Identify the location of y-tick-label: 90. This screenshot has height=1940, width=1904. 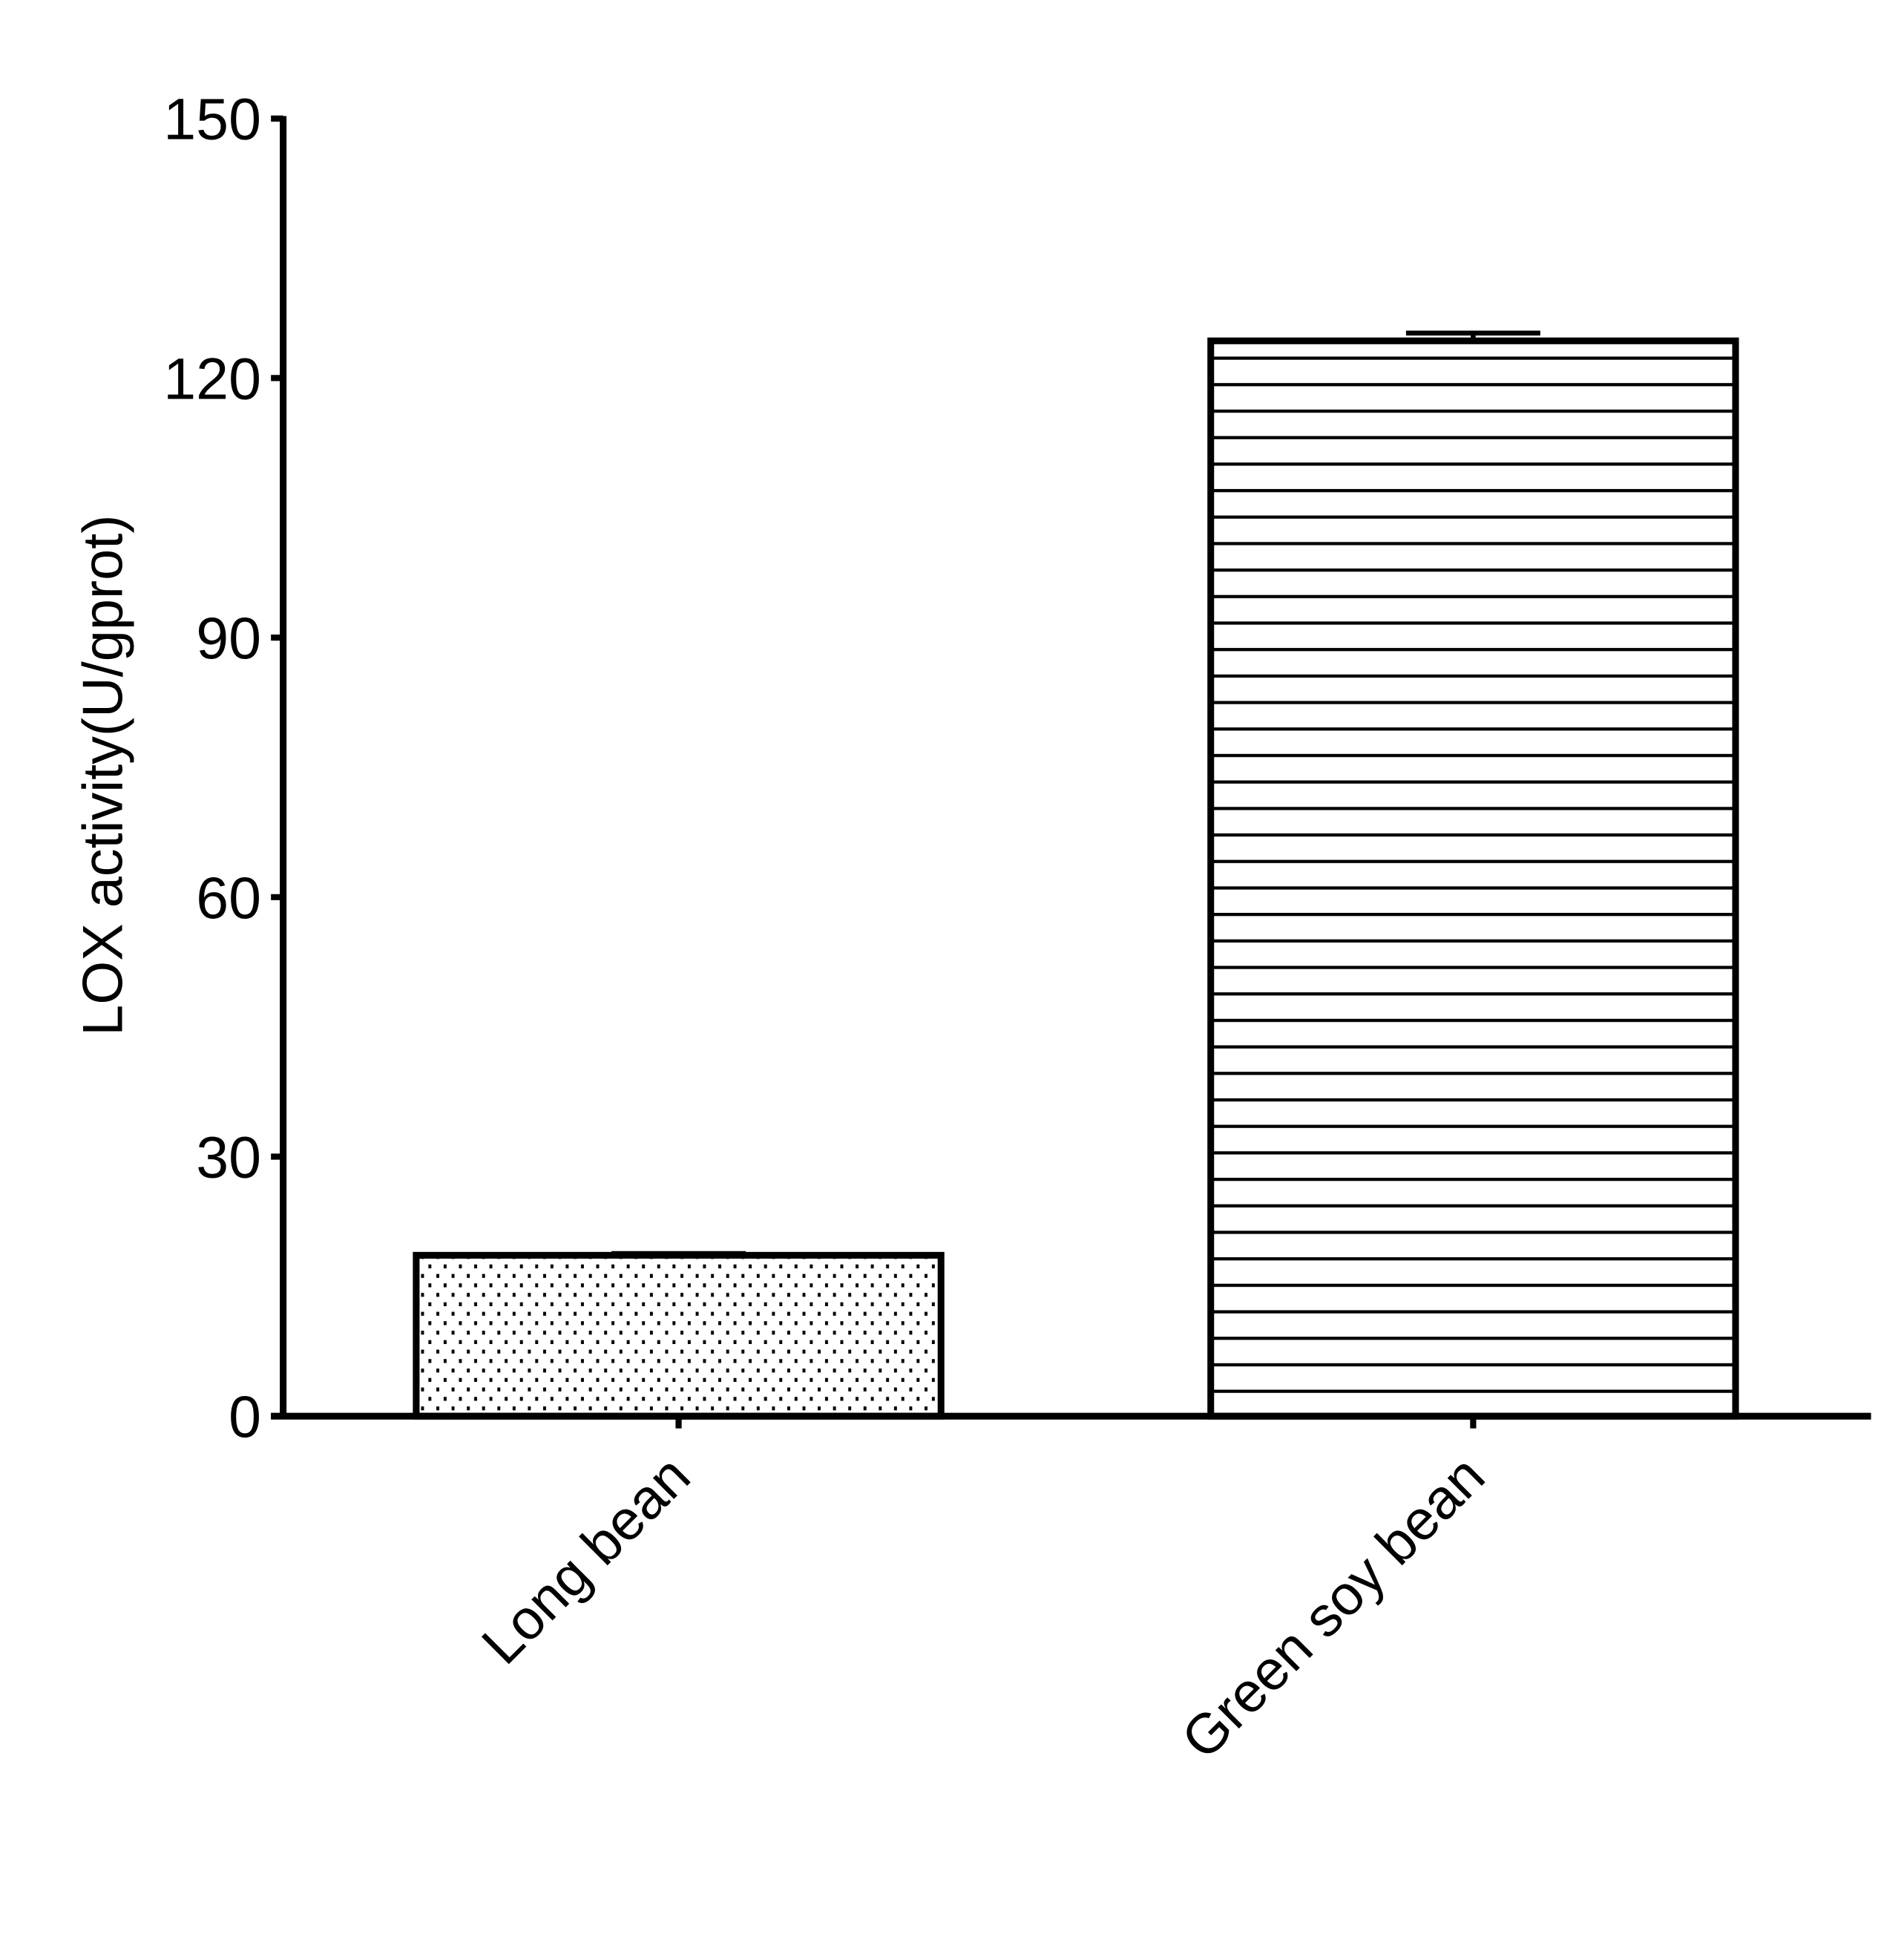
(228, 638).